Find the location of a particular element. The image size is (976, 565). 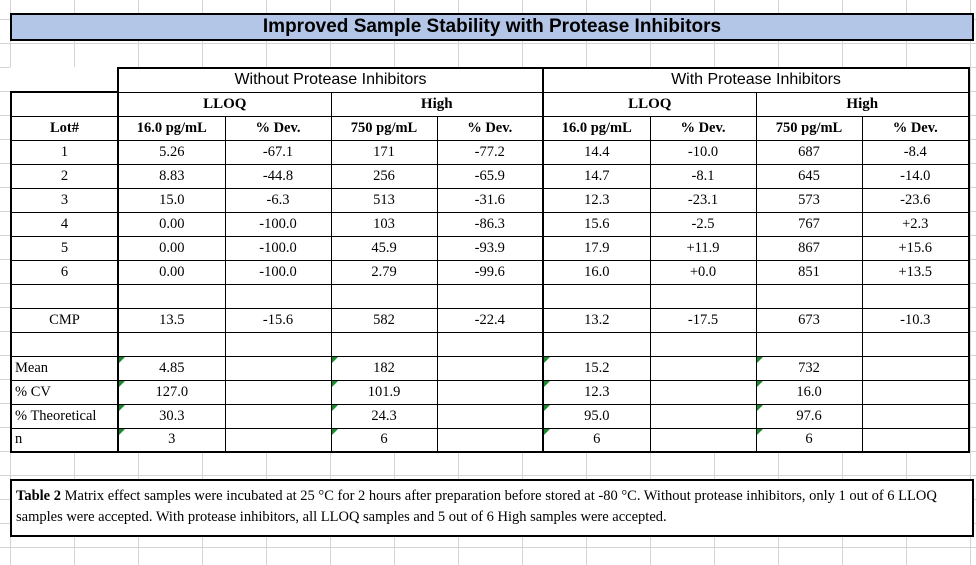

table-cell: -6.3 is located at coordinates (278, 200).